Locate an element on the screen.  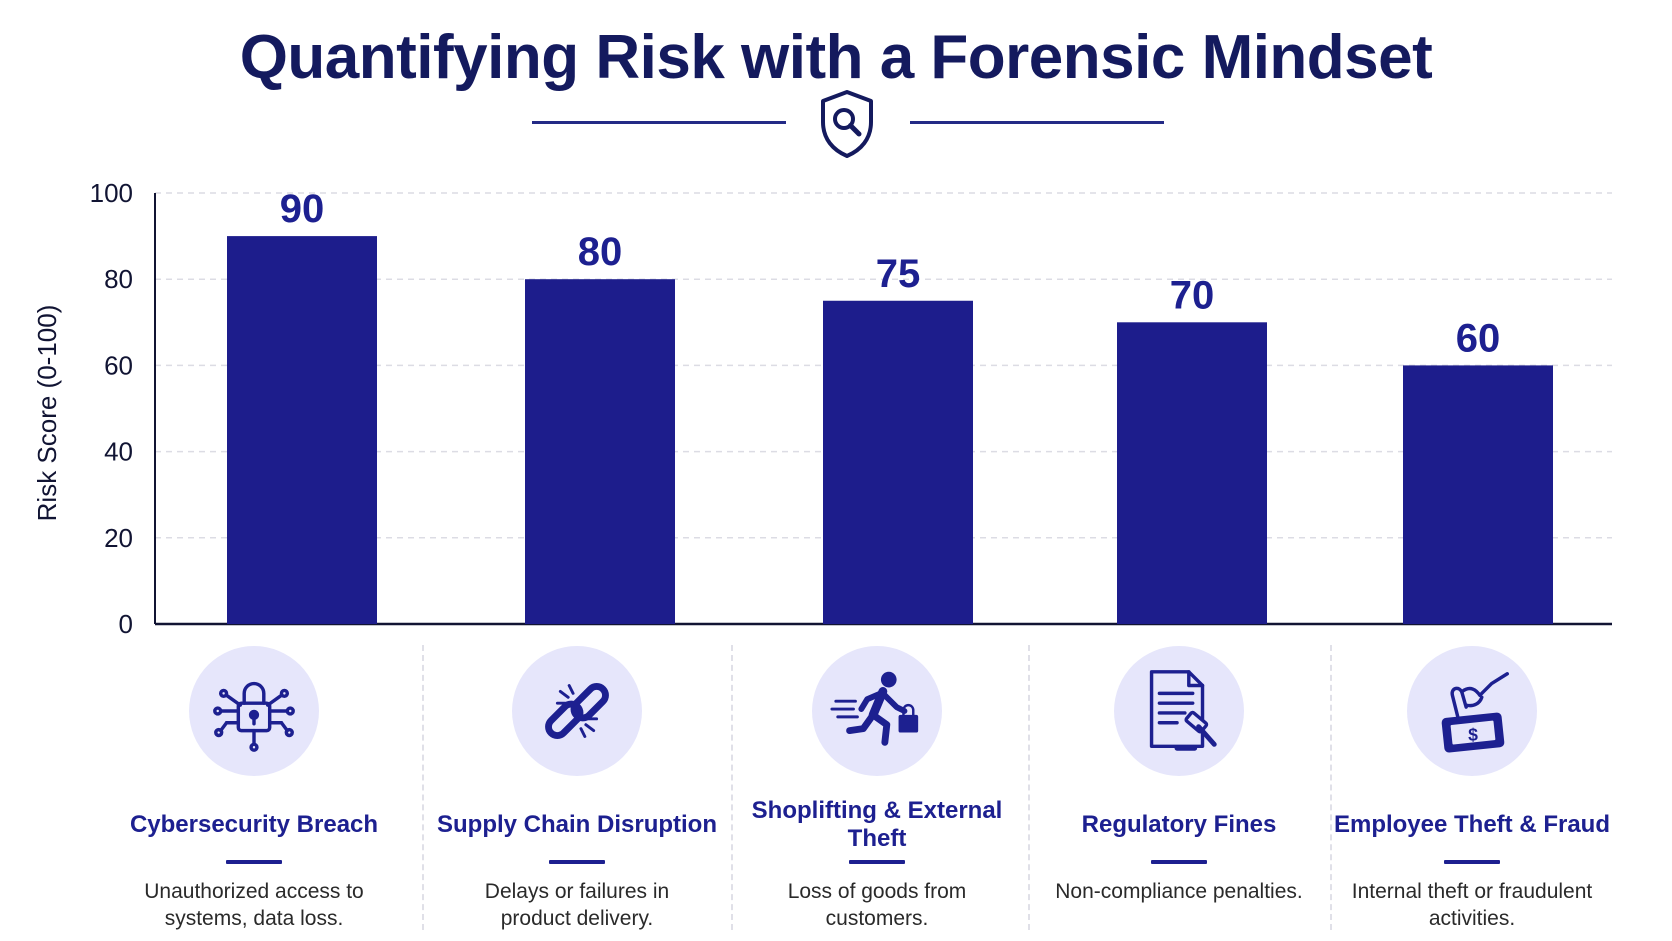
category-title: Employee Theft & Fraud is located at coordinates (1472, 824).